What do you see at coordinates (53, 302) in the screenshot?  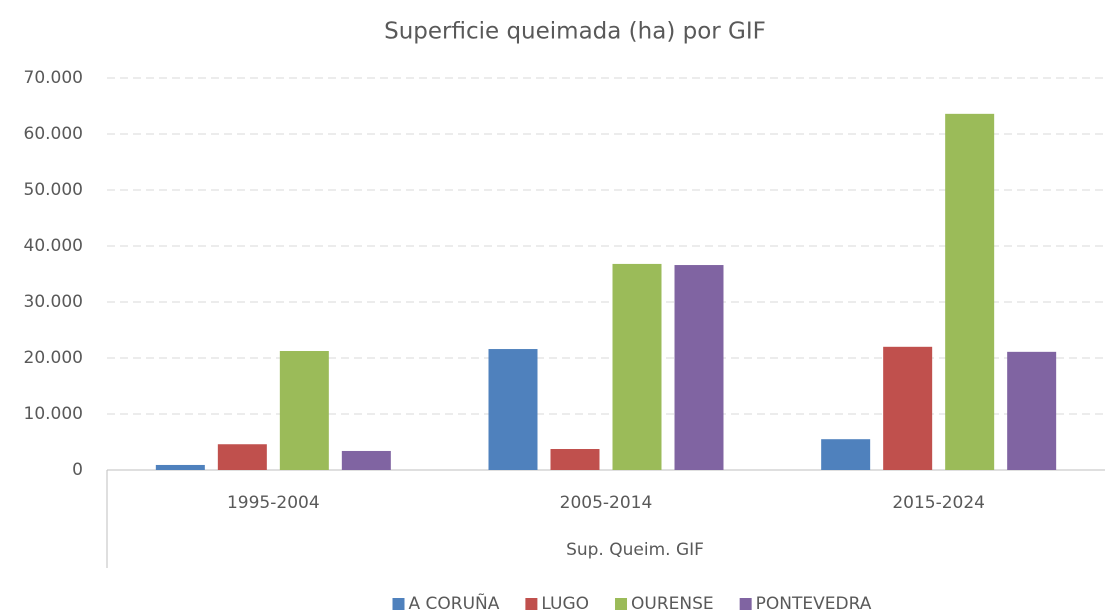 I see `y-tick-label: 30.000` at bounding box center [53, 302].